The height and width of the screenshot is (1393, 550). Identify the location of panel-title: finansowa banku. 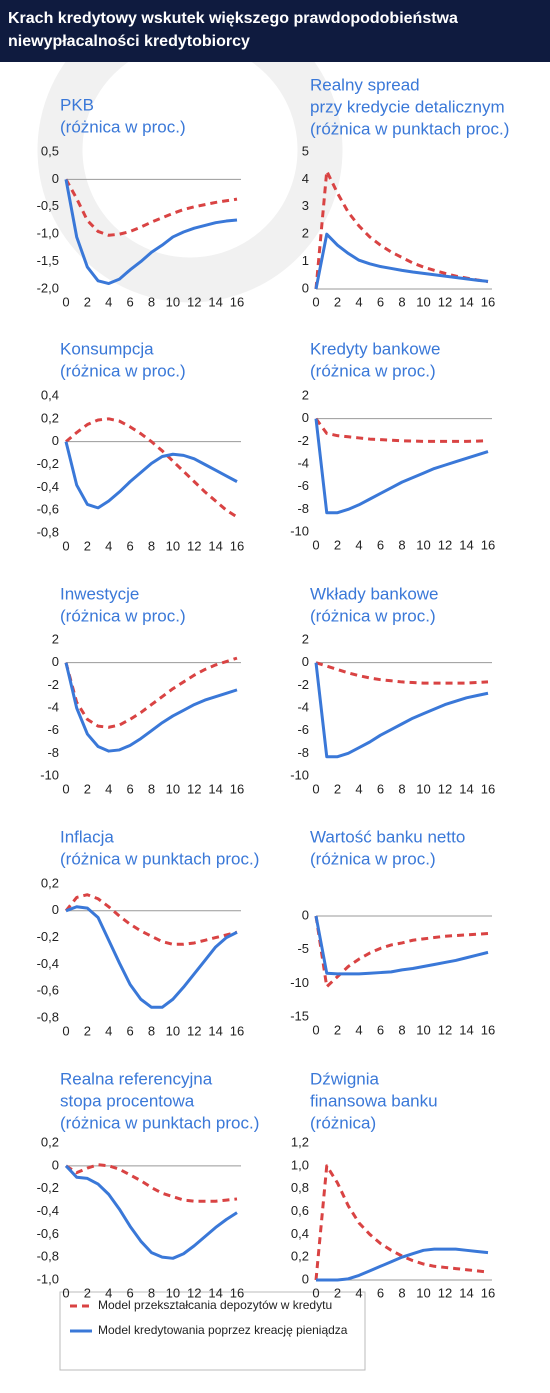
(374, 1100).